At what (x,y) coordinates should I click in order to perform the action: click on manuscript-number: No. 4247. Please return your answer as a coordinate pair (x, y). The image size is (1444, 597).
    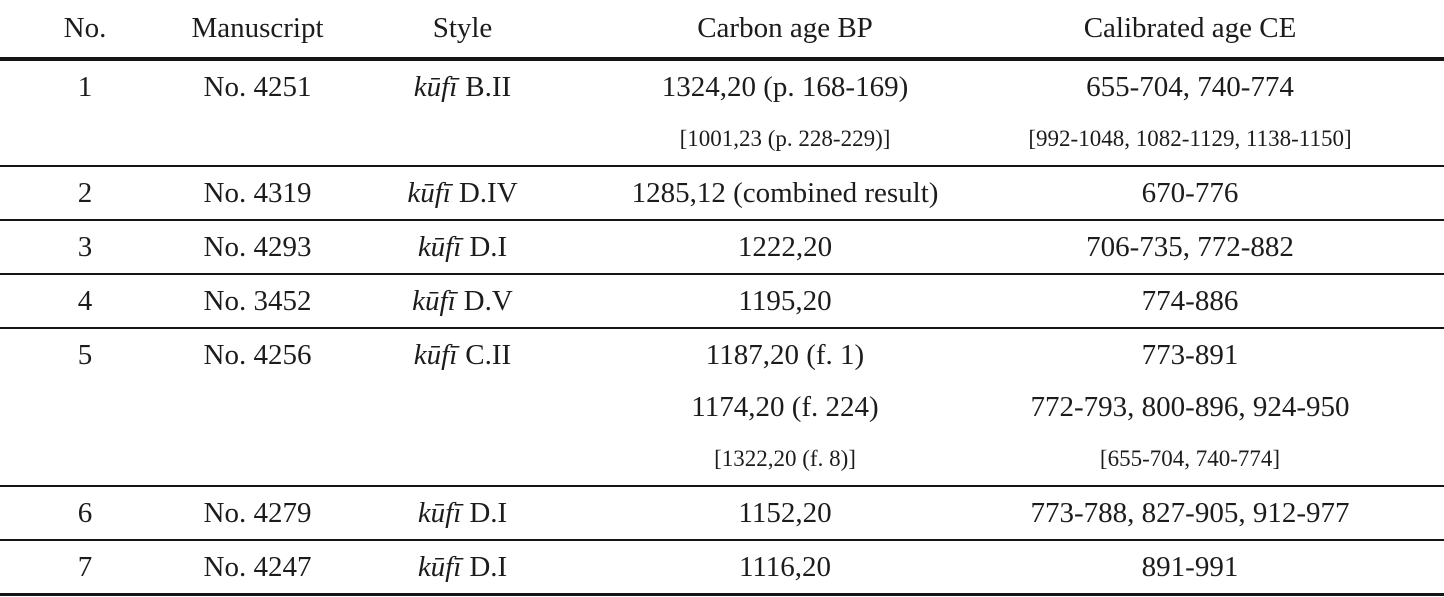
    Looking at the image, I should click on (257, 566).